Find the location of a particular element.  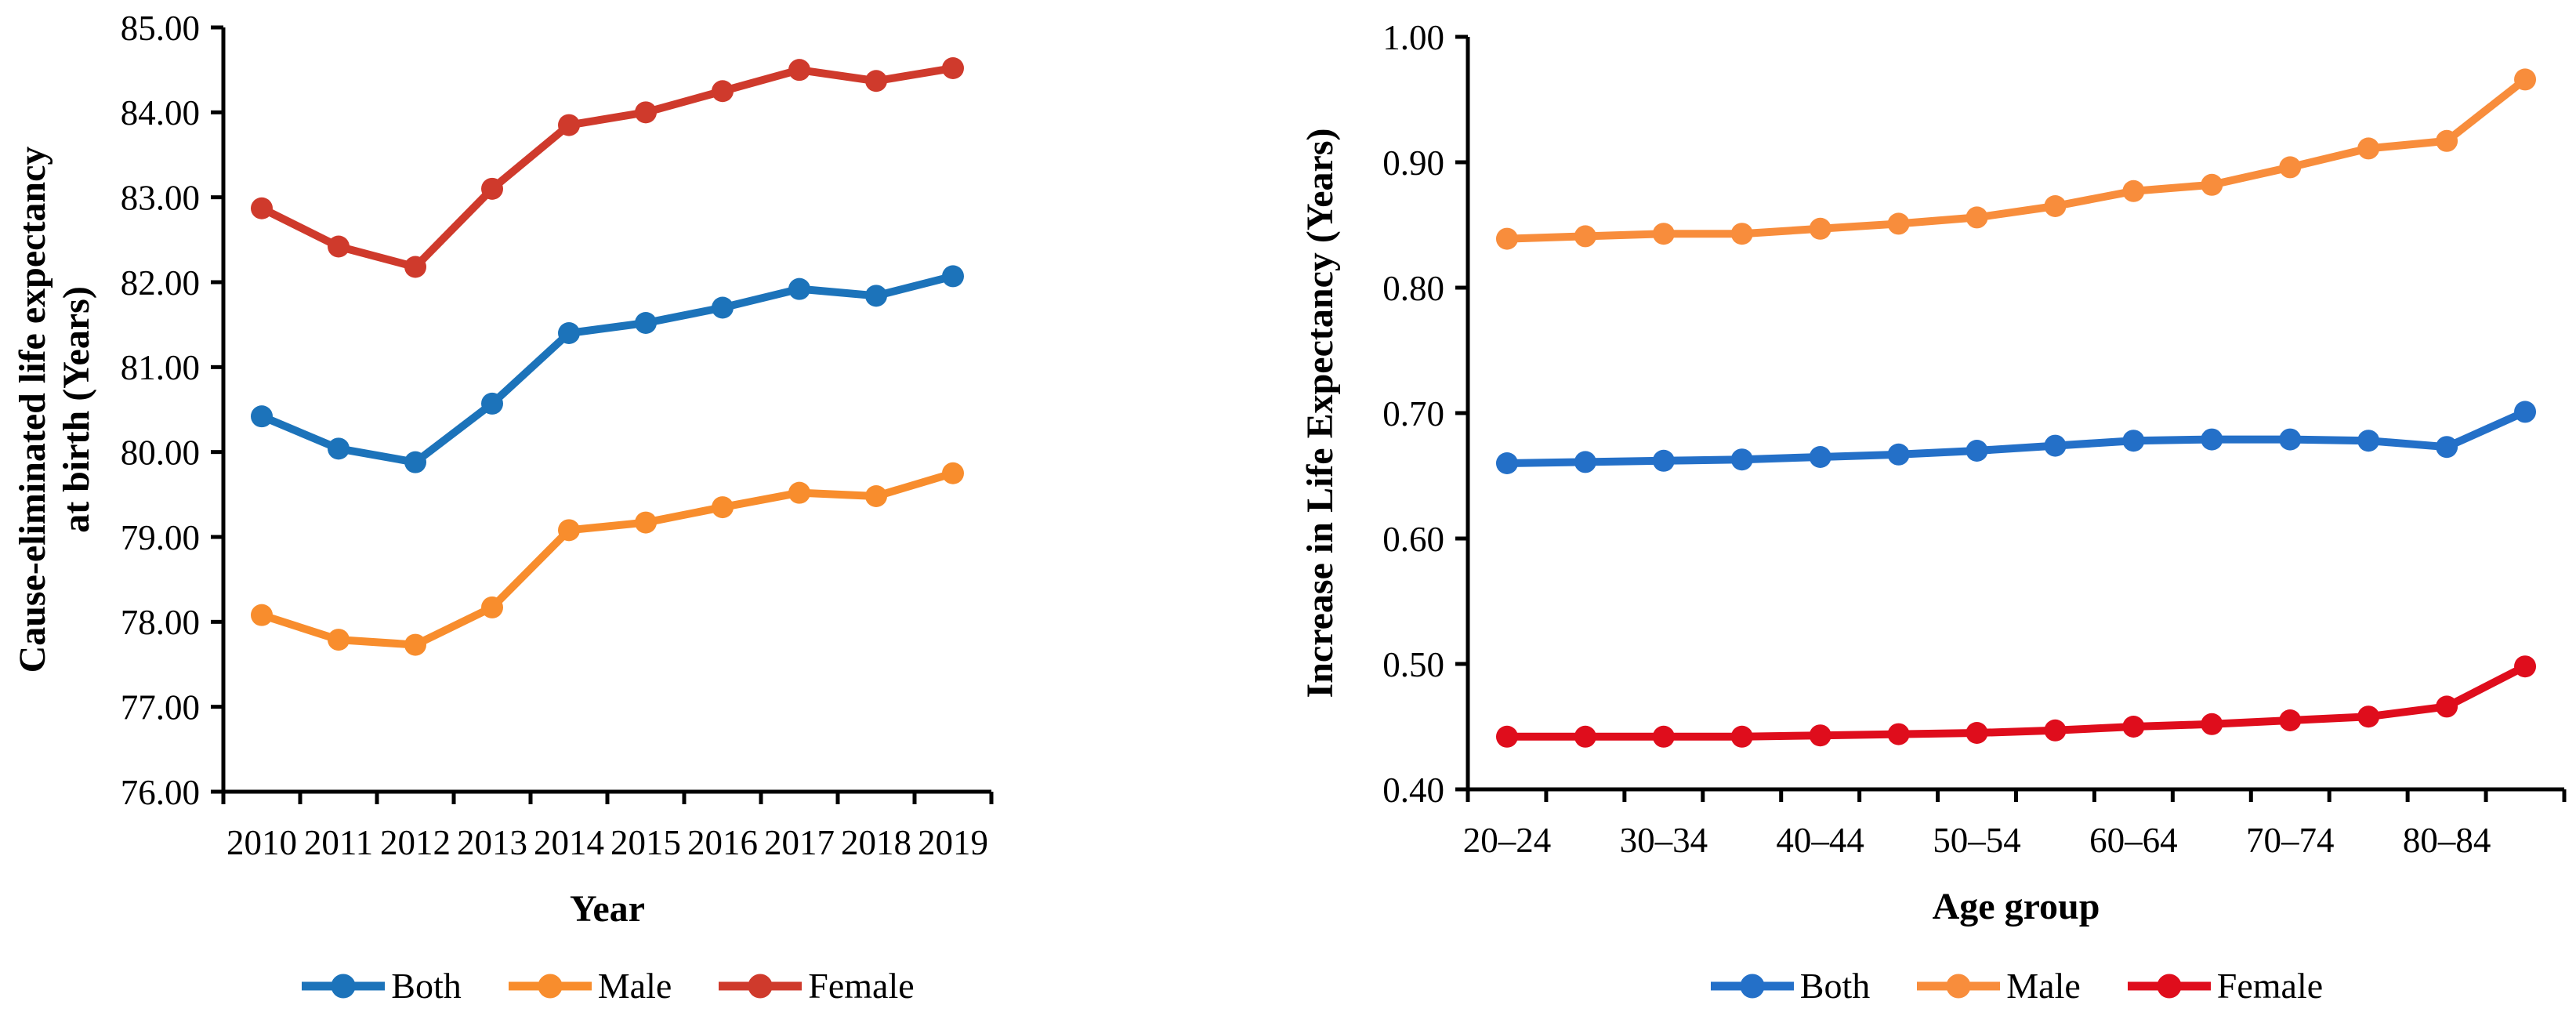

right-chart-legend: Both Male Female is located at coordinates (2016, 986).